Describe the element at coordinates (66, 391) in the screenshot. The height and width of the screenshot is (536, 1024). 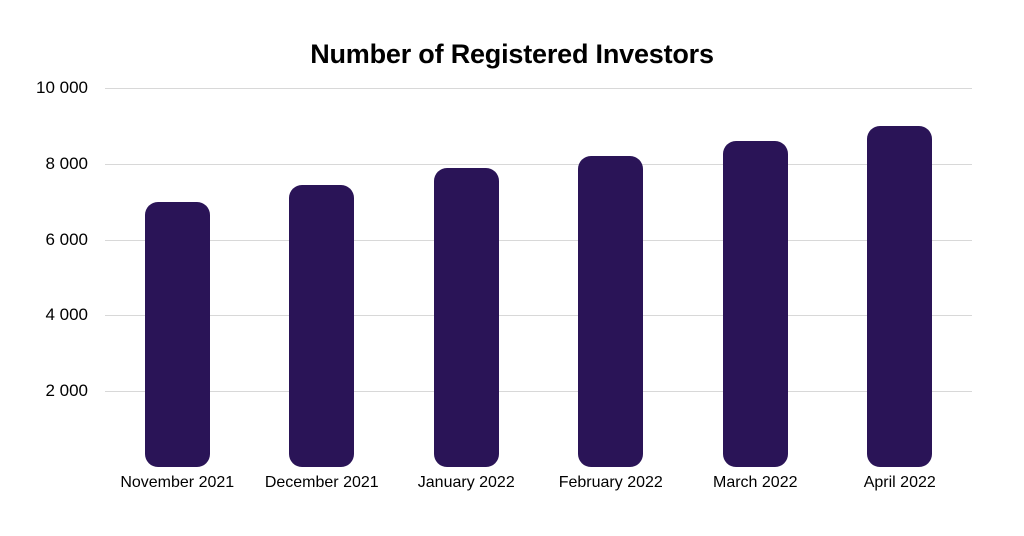
I see `y-tick-label: 2 000` at that location.